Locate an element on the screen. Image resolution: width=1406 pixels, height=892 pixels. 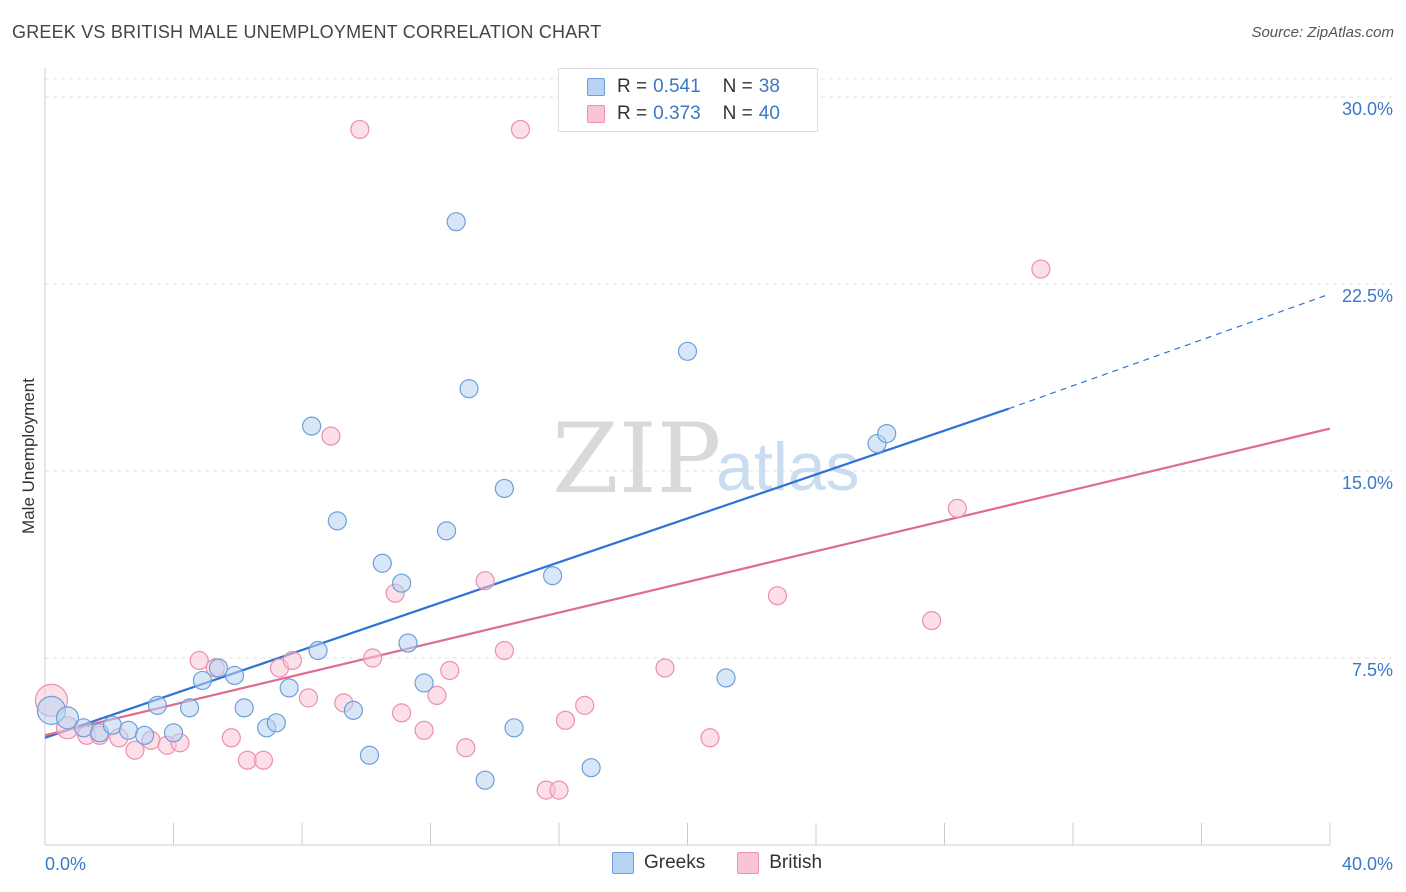
y-tick-label: 15.0% is located at coordinates (1367, 483).